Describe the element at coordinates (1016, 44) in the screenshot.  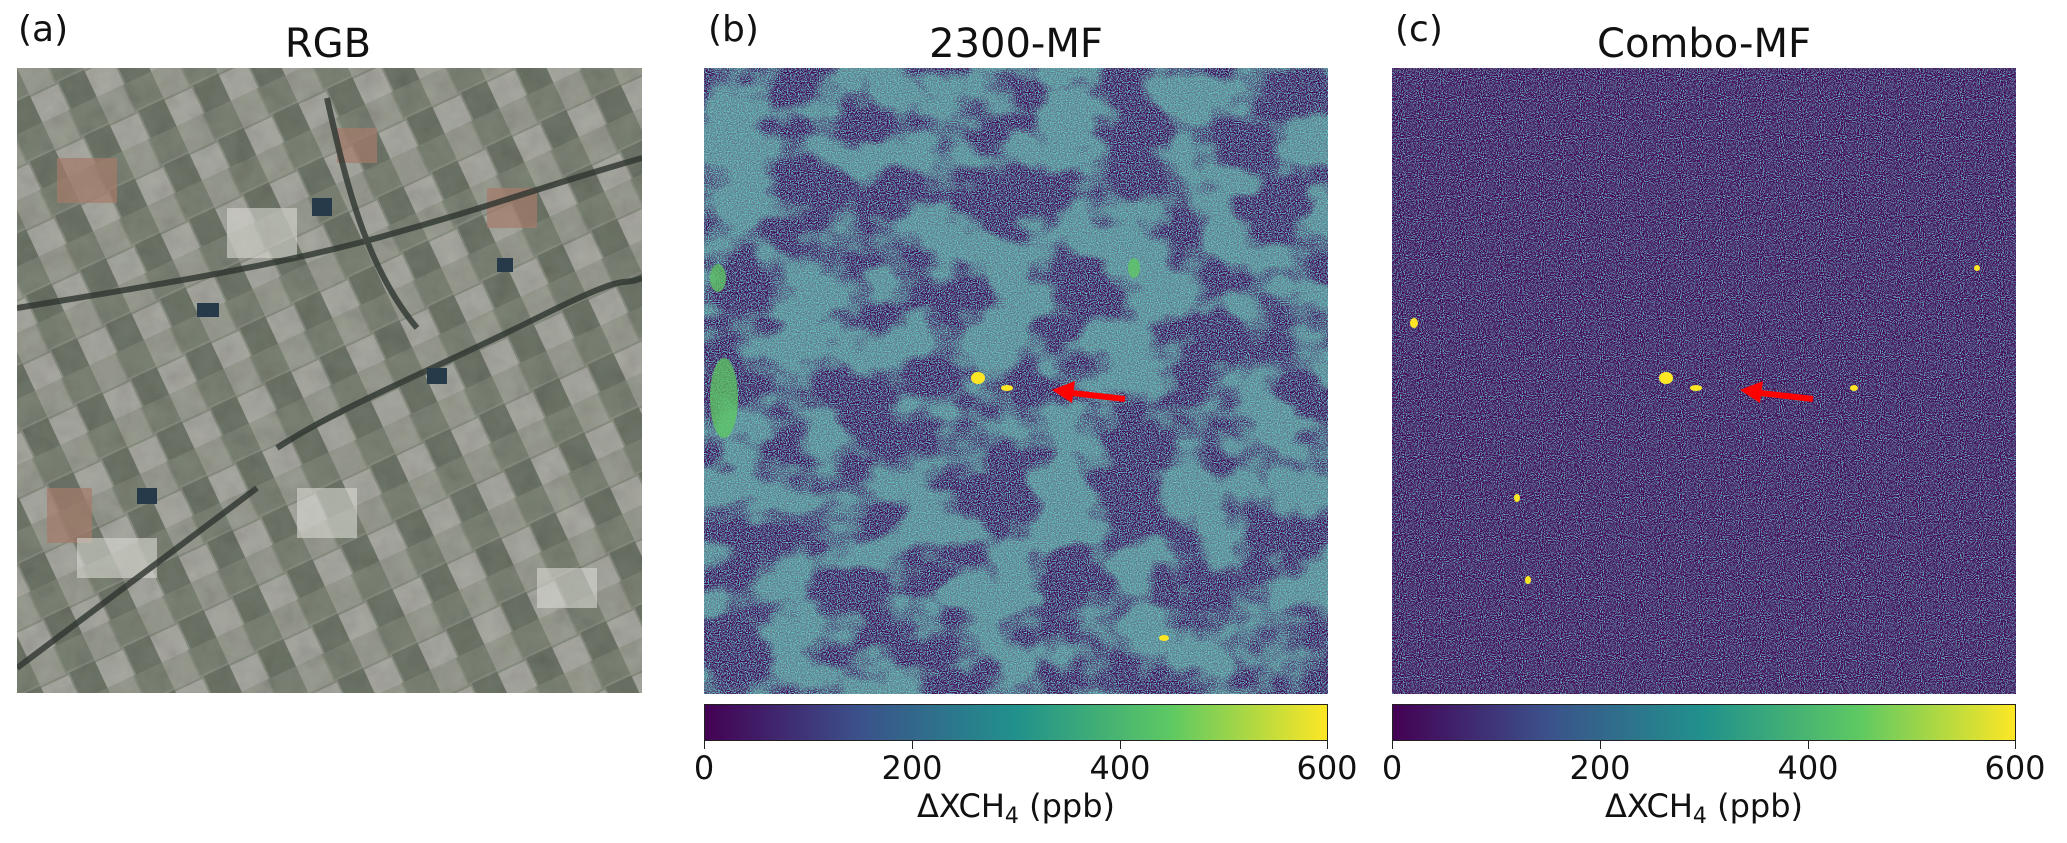
I see `panel-b-title: 2300-MF` at that location.